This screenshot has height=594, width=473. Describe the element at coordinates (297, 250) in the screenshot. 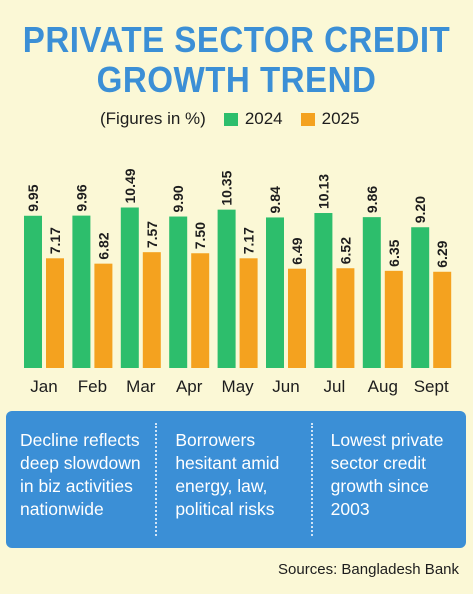

I see `value-label-2025-jun: 6.49` at that location.